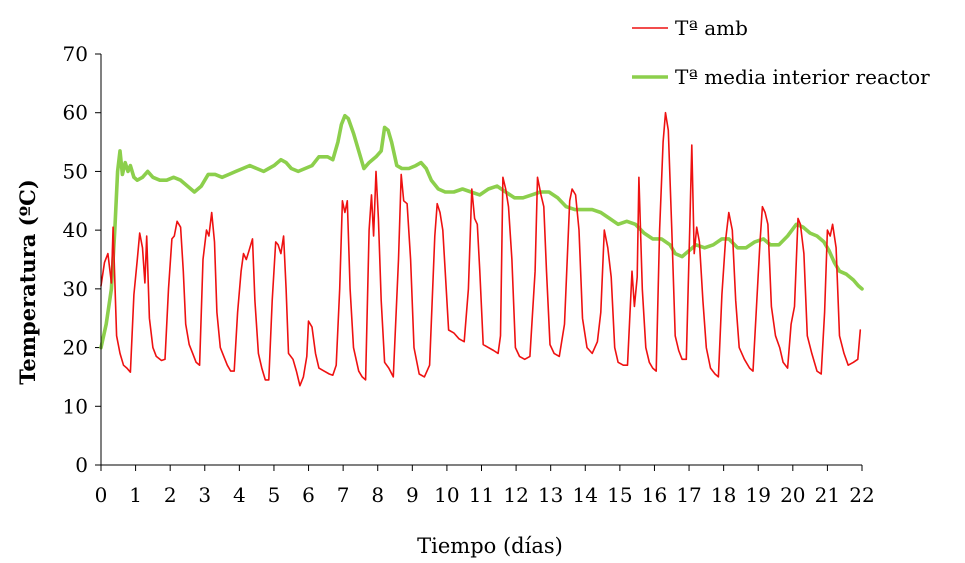  I want to click on x-tick-label: 12, so click(515, 495).